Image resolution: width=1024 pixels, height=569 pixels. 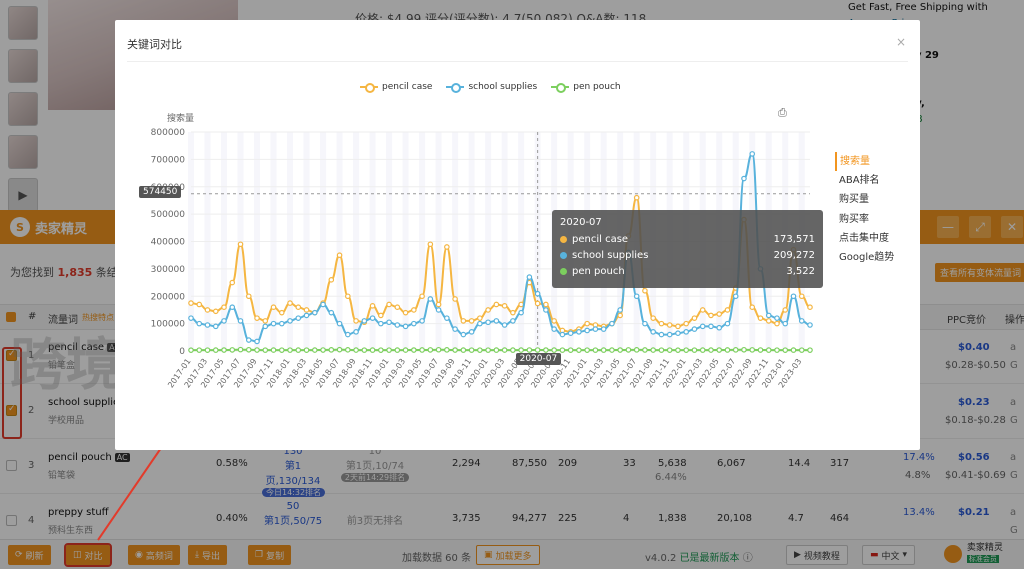 What do you see at coordinates (207, 555) in the screenshot?
I see `export-button: ⤓ 导出` at bounding box center [207, 555].